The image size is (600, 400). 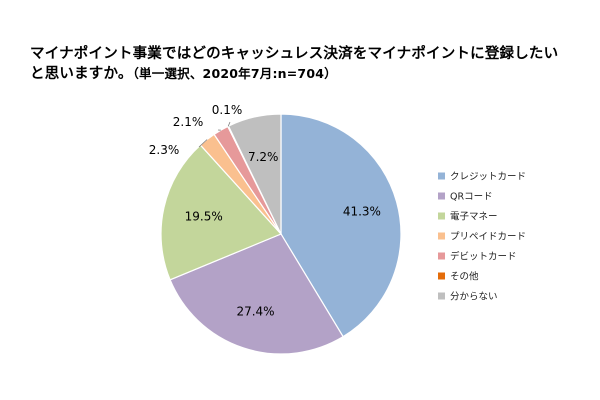 I want to click on data-label-1: 41.3%, so click(x=362, y=211).